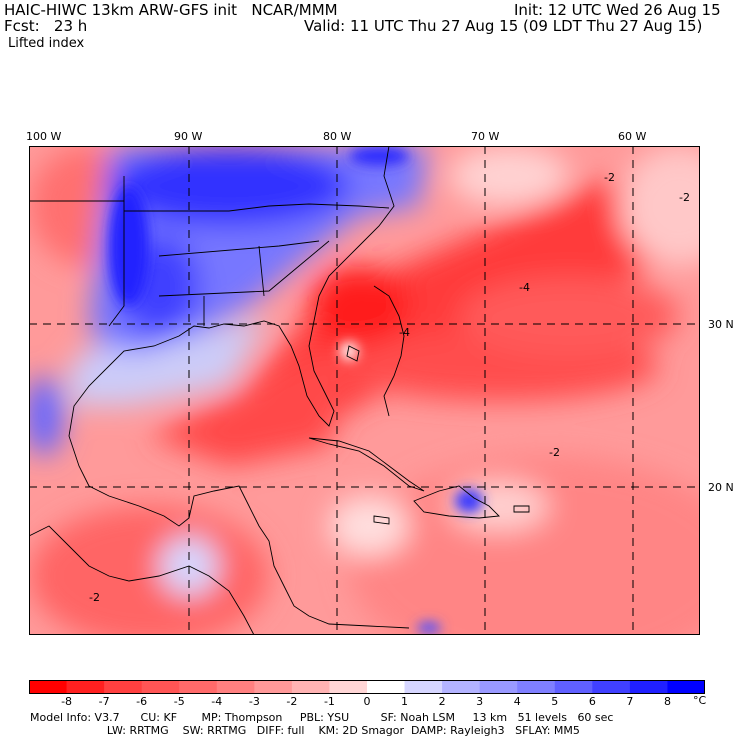 This screenshot has height=740, width=740. What do you see at coordinates (630, 701) in the screenshot?
I see `colorbar-tick-label: 7` at bounding box center [630, 701].